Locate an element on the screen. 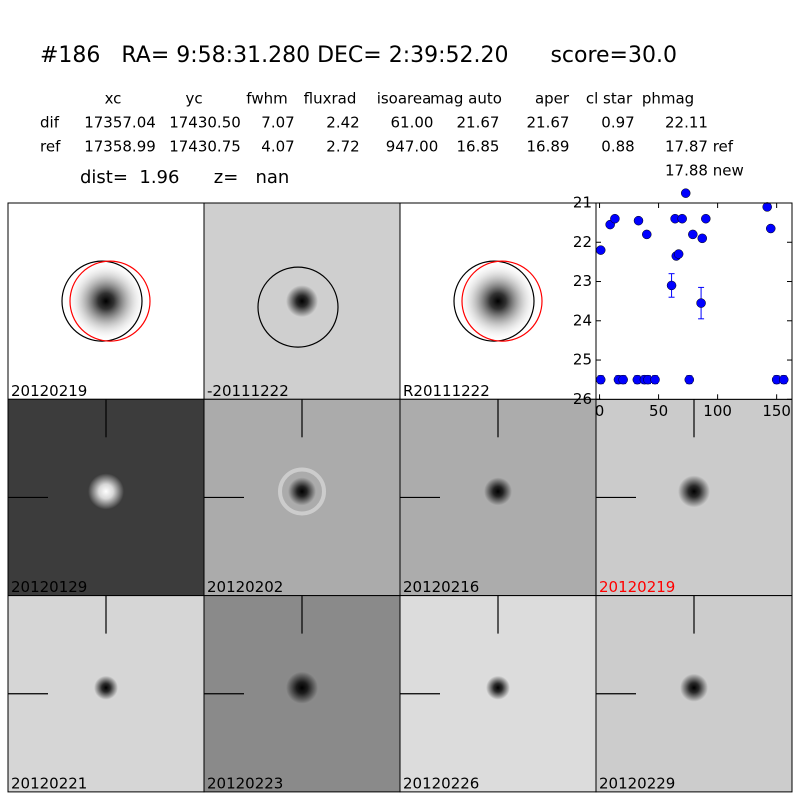 The width and height of the screenshot is (800, 800). image-panel: 20120129 is located at coordinates (106, 497).